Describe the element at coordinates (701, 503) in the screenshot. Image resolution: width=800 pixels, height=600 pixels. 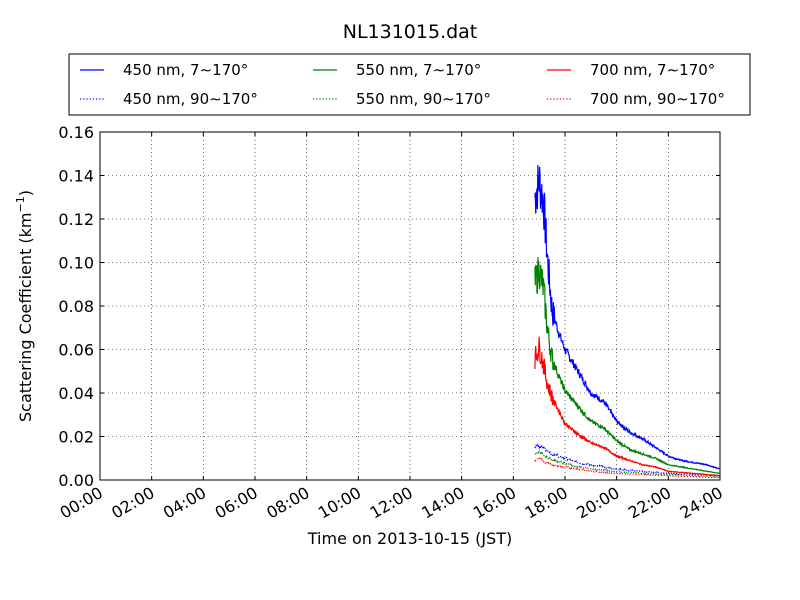
I see `x-tick-label: 24:00` at that location.